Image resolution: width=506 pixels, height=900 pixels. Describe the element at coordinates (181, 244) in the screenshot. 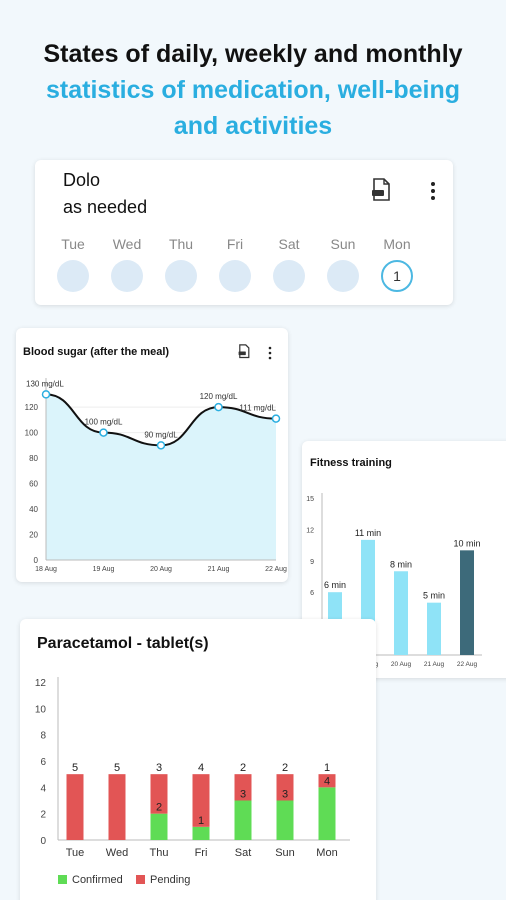

I see `day-label-thu: Thu` at that location.